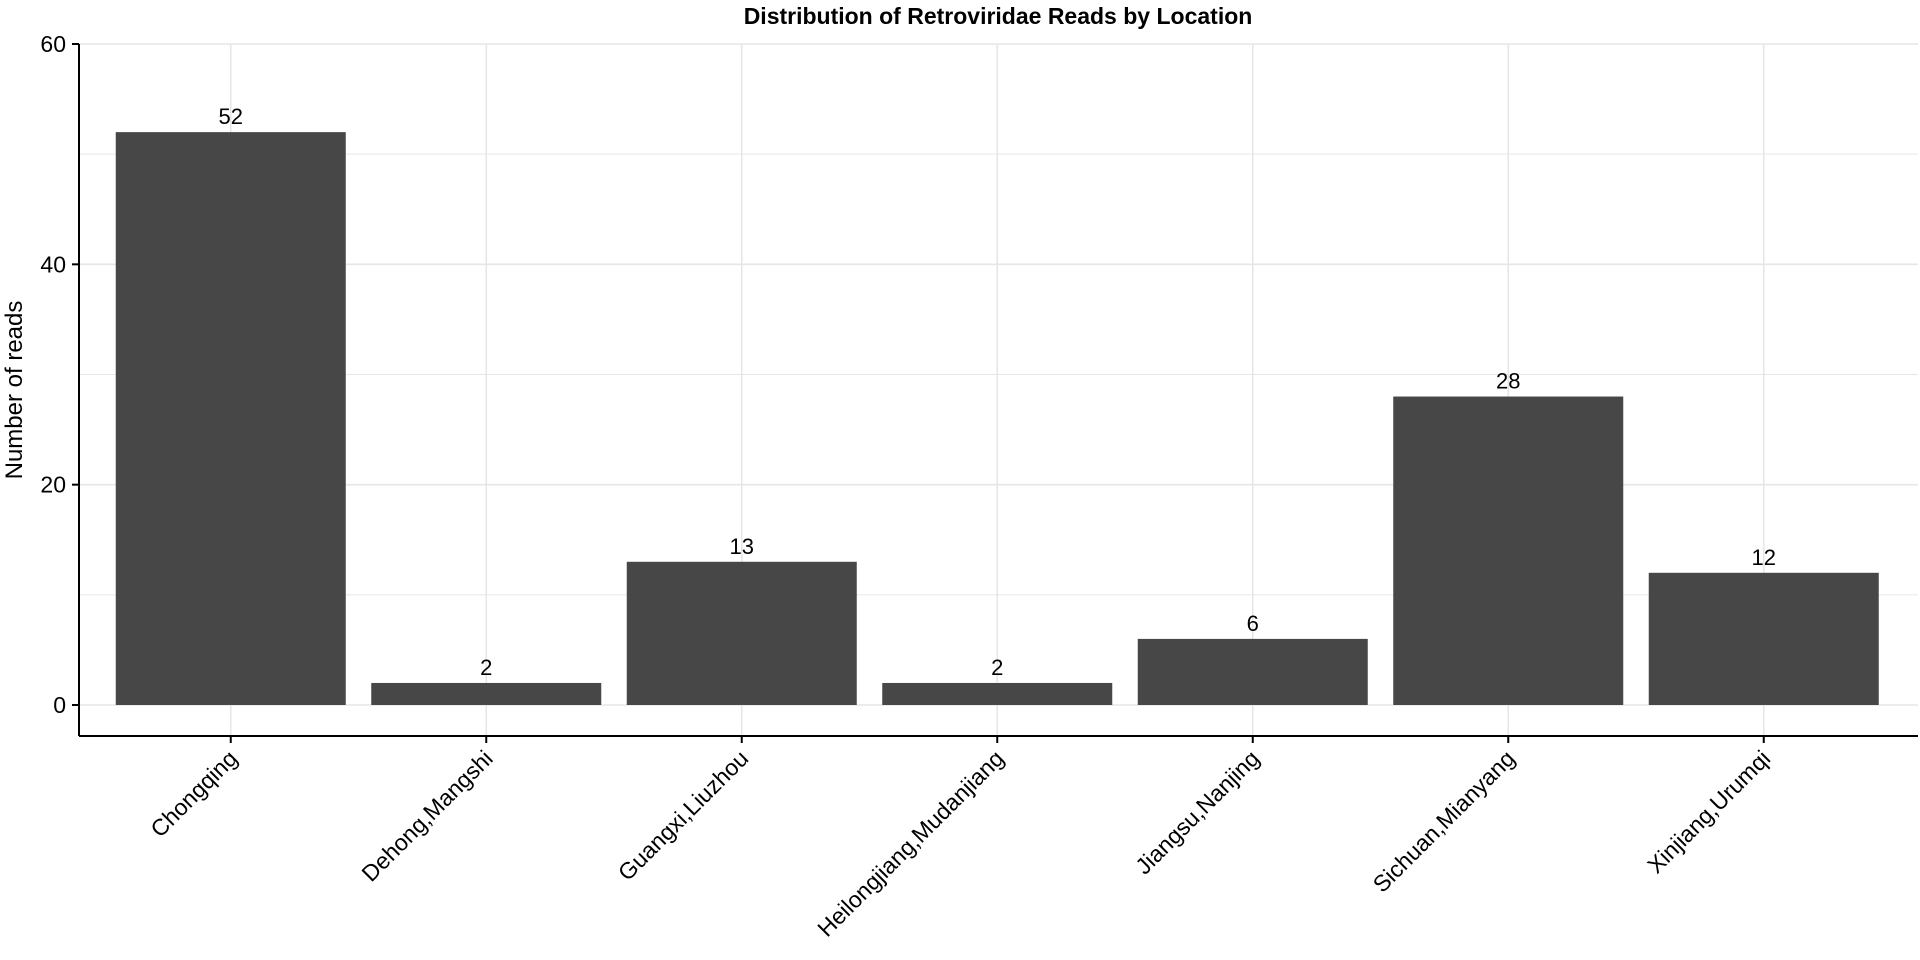 The image size is (1920, 960). Describe the element at coordinates (53, 264) in the screenshot. I see `y-tick-label: 40` at that location.